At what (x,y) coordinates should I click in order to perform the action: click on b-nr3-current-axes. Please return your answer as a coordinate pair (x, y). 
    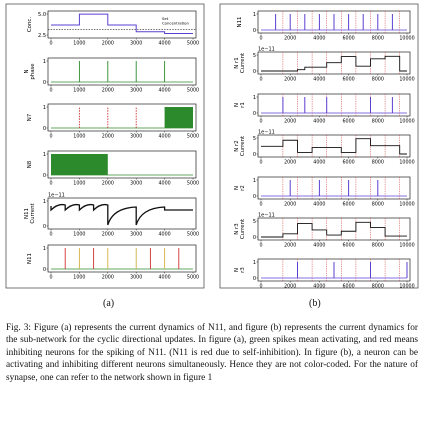
    Looking at the image, I should click on (334, 229).